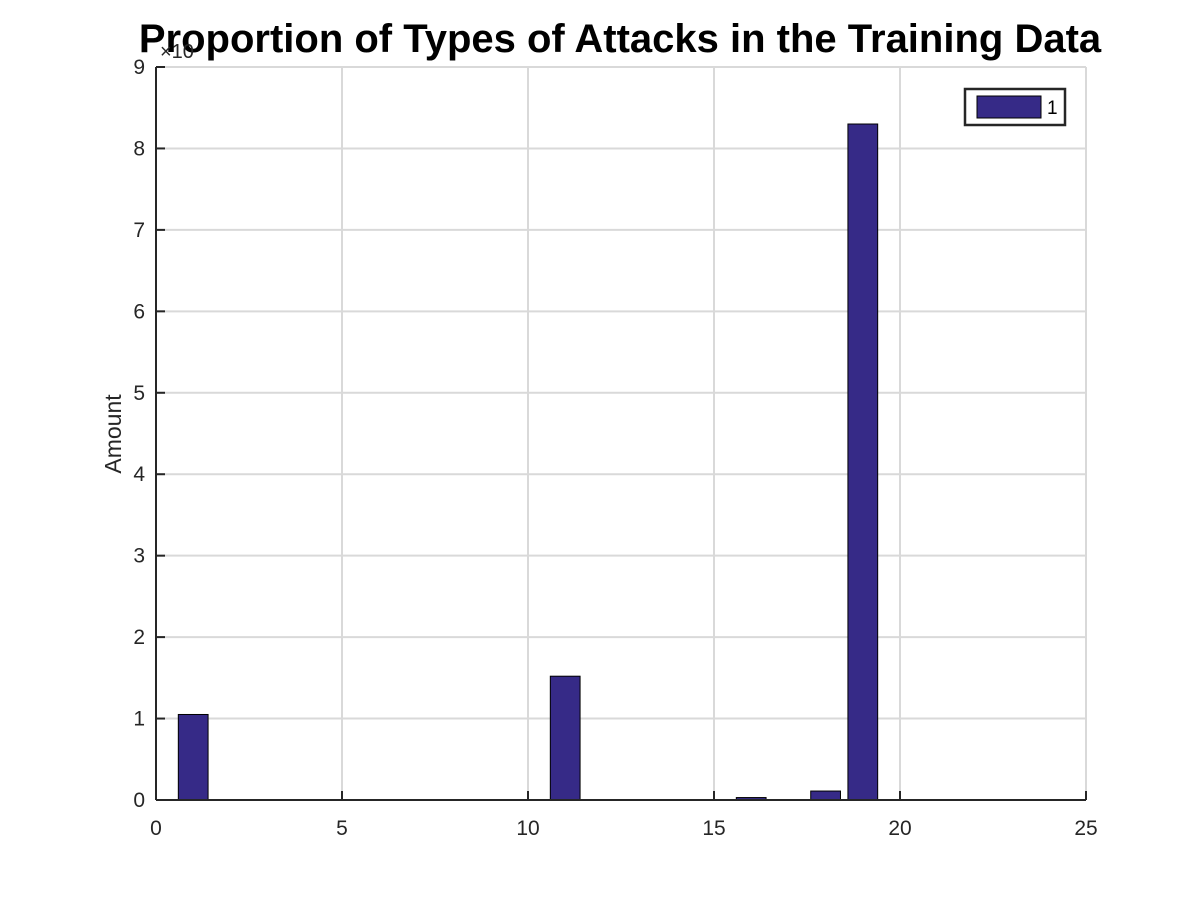  I want to click on y-tick-label: 2, so click(139, 637).